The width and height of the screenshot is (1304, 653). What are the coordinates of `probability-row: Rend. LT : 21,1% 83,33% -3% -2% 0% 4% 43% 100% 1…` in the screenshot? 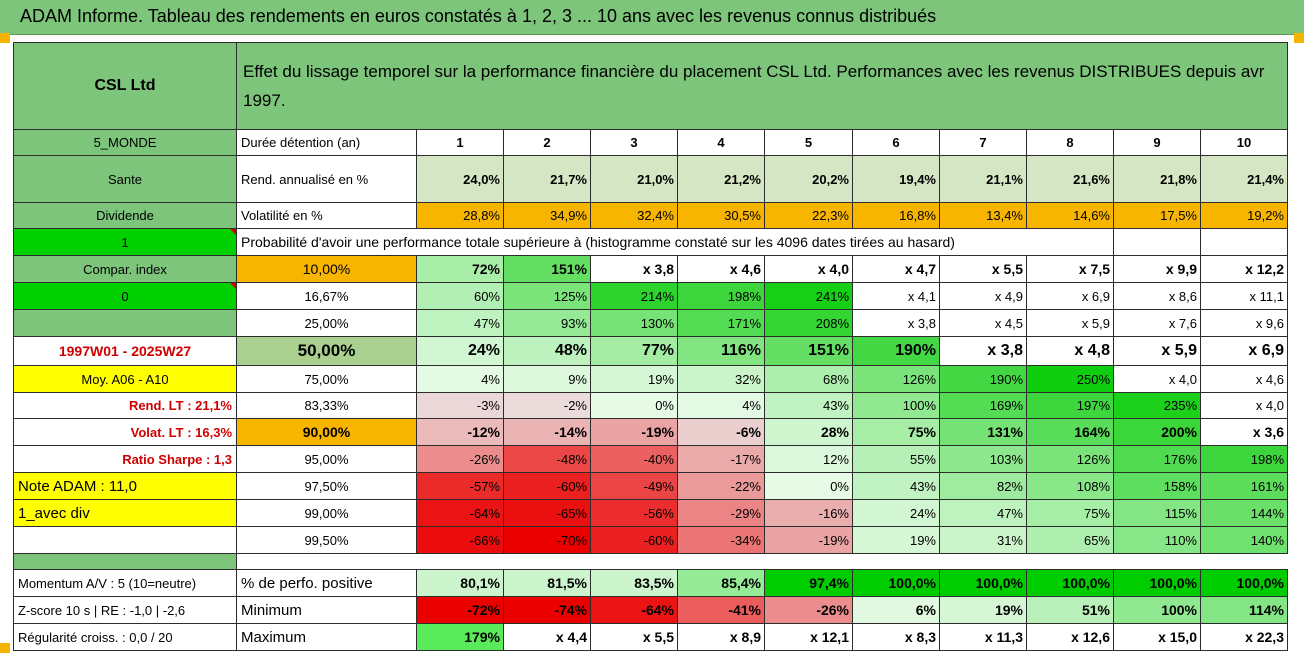 It's located at (650, 405).